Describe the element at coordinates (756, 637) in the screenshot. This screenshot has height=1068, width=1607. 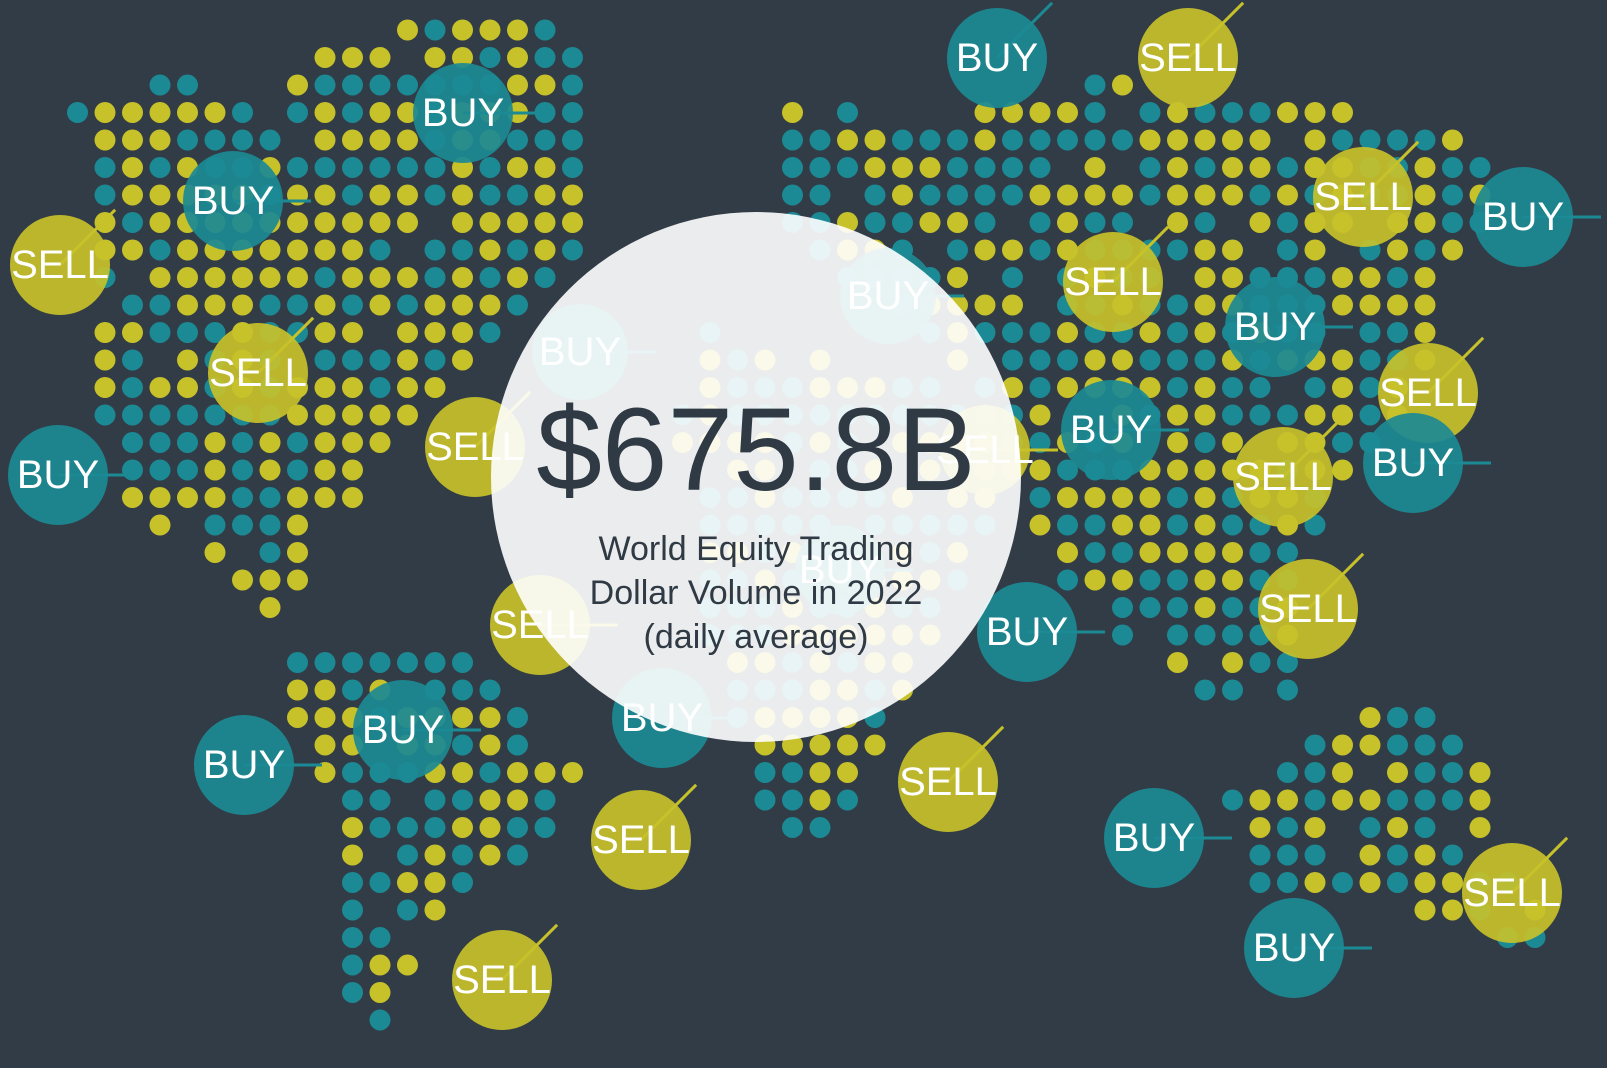
I see `headline-line: (daily average)` at that location.